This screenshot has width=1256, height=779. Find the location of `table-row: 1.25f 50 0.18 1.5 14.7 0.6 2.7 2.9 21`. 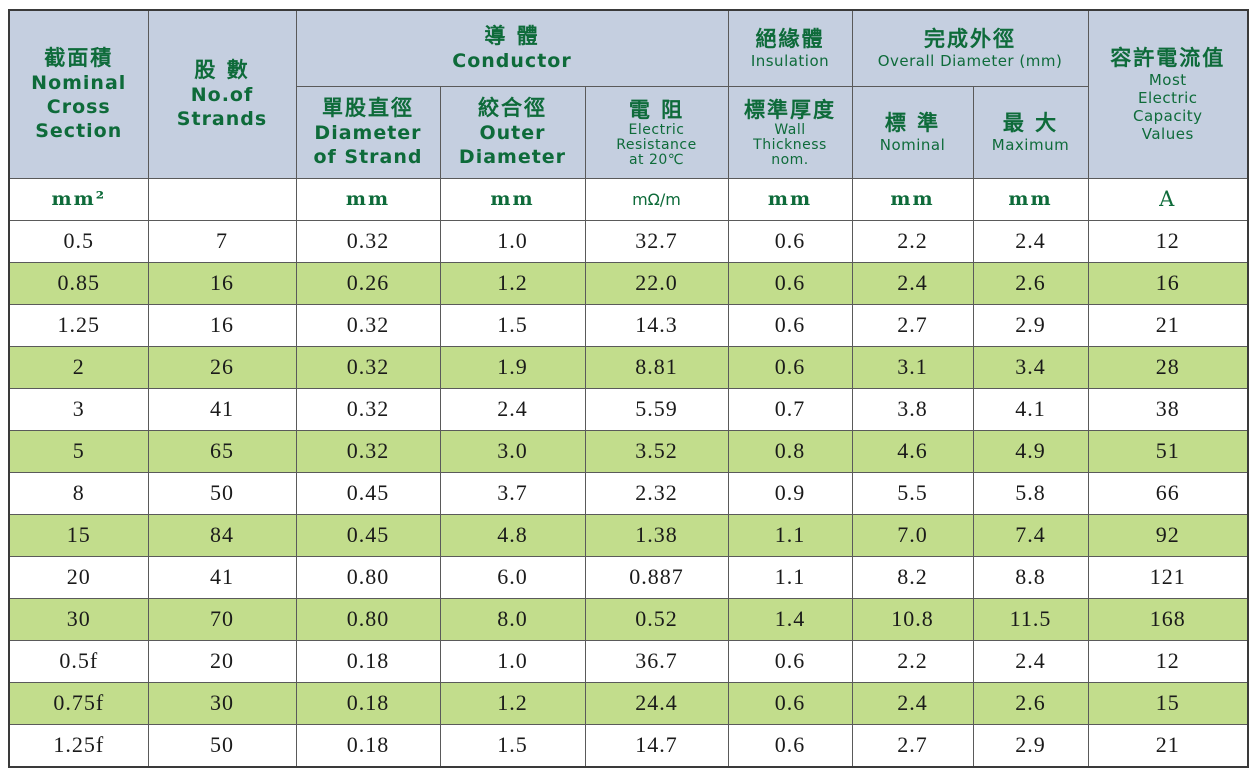

table-row: 1.25f 50 0.18 1.5 14.7 0.6 2.7 2.9 21 is located at coordinates (628, 745).